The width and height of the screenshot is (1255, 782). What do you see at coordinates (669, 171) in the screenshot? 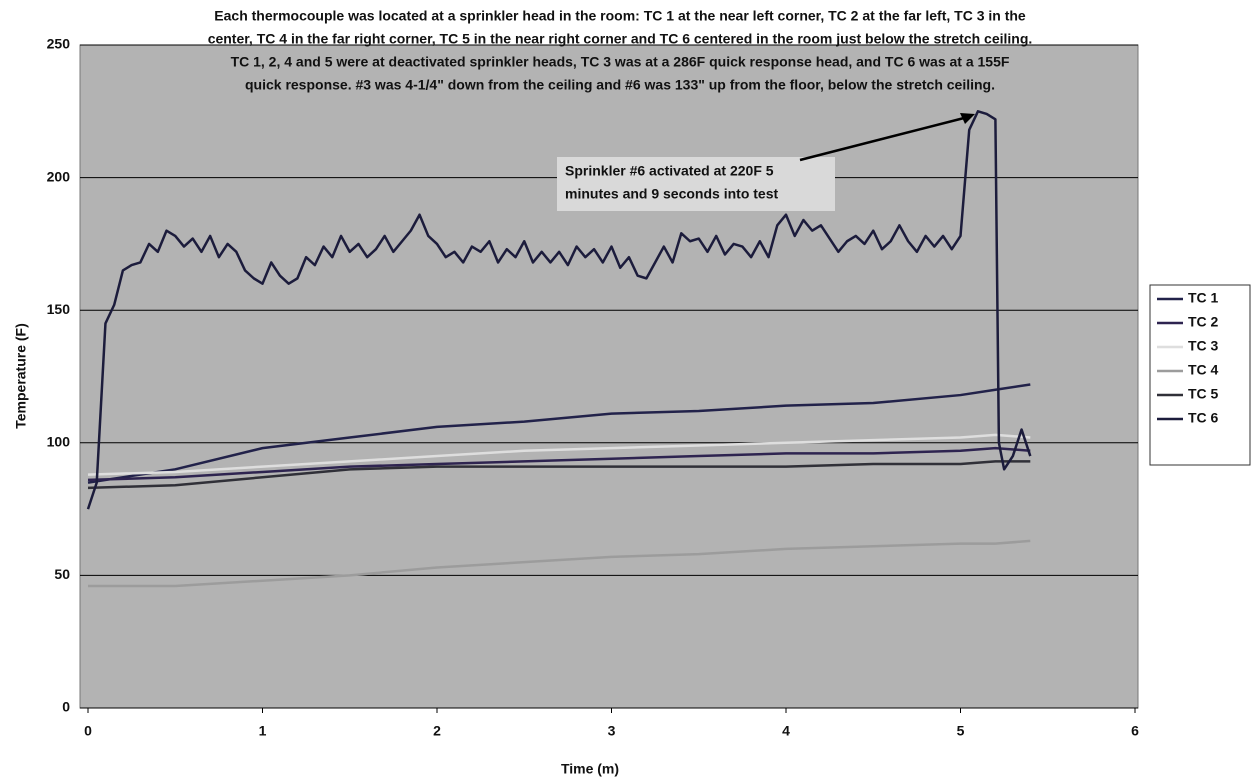
I see `annotation-text: Sprinkler #6 activated at 220F 5` at bounding box center [669, 171].